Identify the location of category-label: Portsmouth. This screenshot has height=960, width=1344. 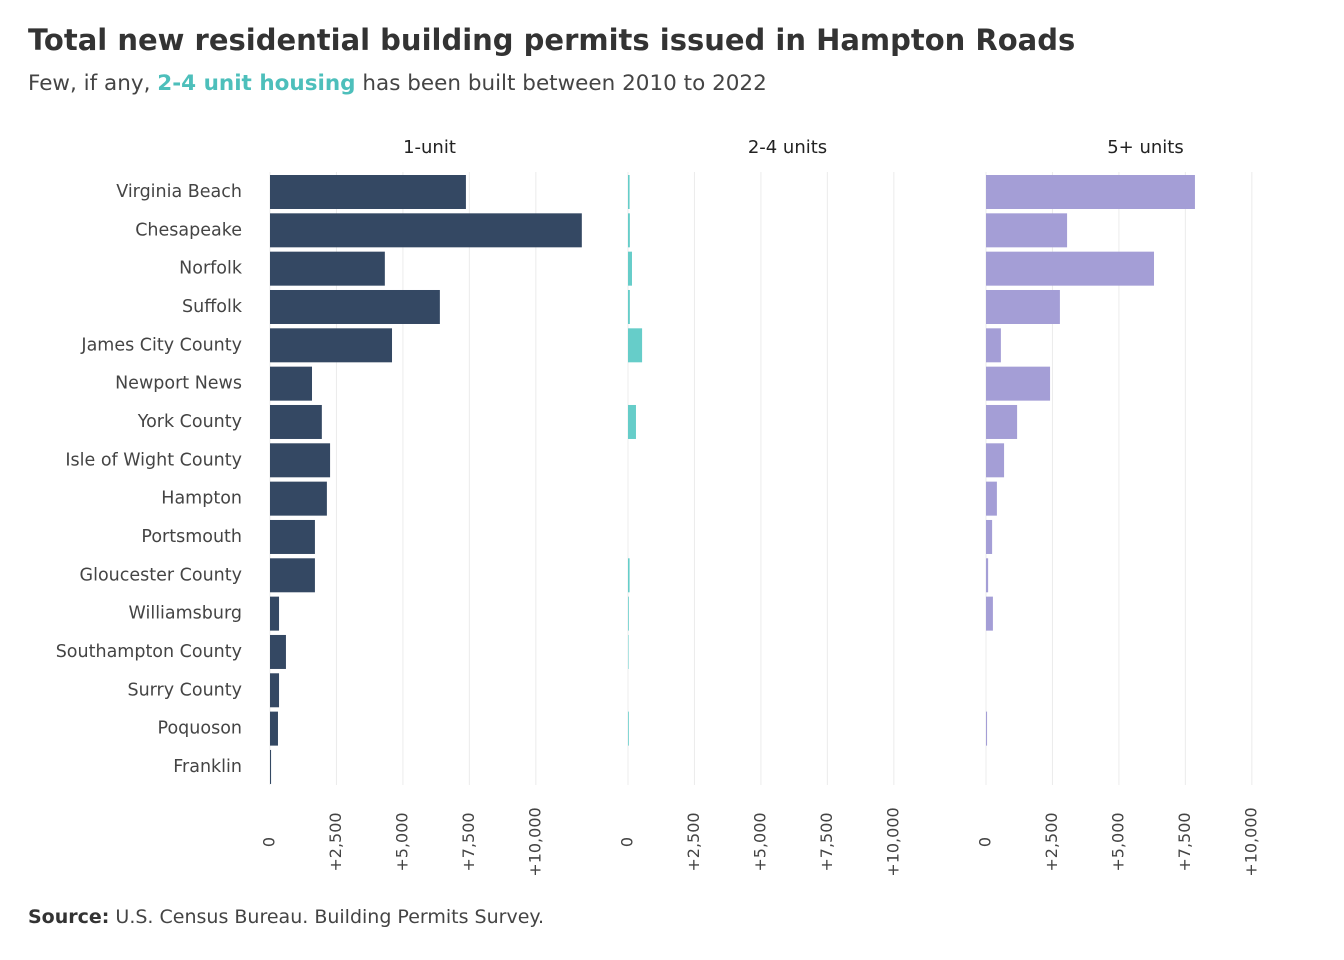
(191, 537).